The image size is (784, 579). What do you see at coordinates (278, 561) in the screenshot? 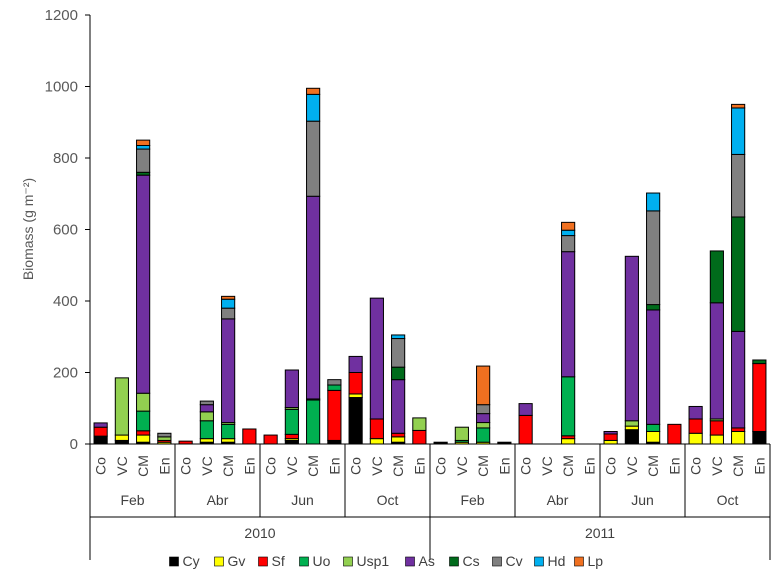
I see `legend-label: Sf` at bounding box center [278, 561].